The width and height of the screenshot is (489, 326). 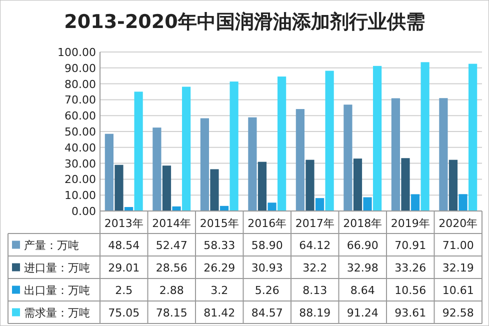 I want to click on data-label: 58.33, so click(x=220, y=245).